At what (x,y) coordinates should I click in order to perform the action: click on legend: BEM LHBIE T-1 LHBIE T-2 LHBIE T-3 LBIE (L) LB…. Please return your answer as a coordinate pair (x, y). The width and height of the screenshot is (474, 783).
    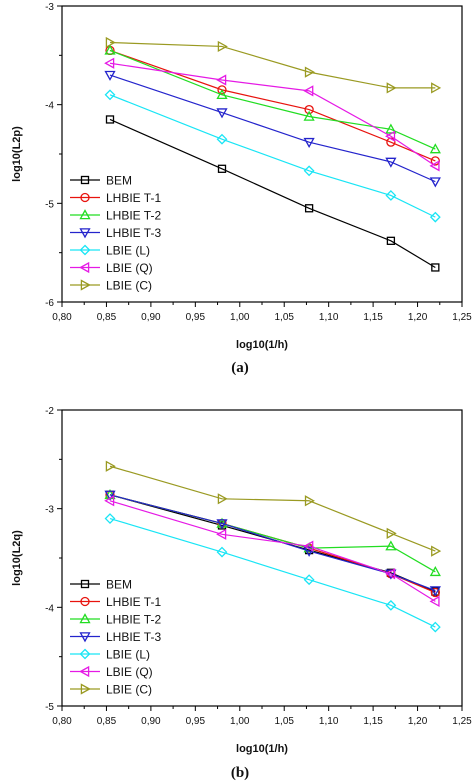
    Looking at the image, I should click on (115, 637).